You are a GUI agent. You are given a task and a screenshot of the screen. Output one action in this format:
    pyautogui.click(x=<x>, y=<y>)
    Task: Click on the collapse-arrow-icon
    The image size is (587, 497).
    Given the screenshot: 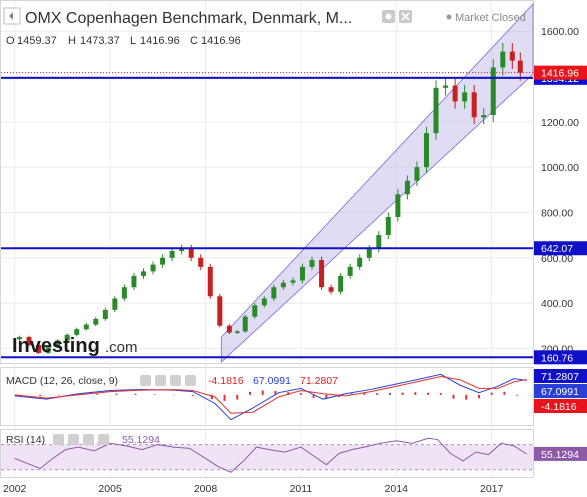 What is the action you would take?
    pyautogui.click(x=12, y=16)
    